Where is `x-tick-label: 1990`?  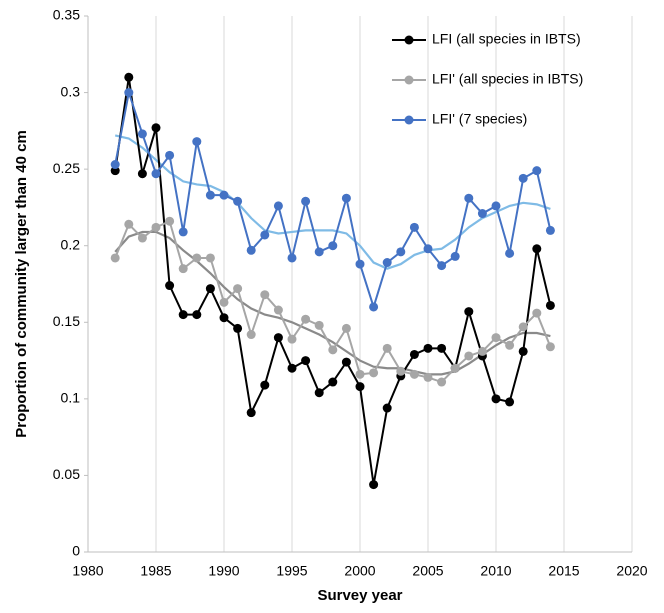 x-tick-label: 1990 is located at coordinates (223, 571).